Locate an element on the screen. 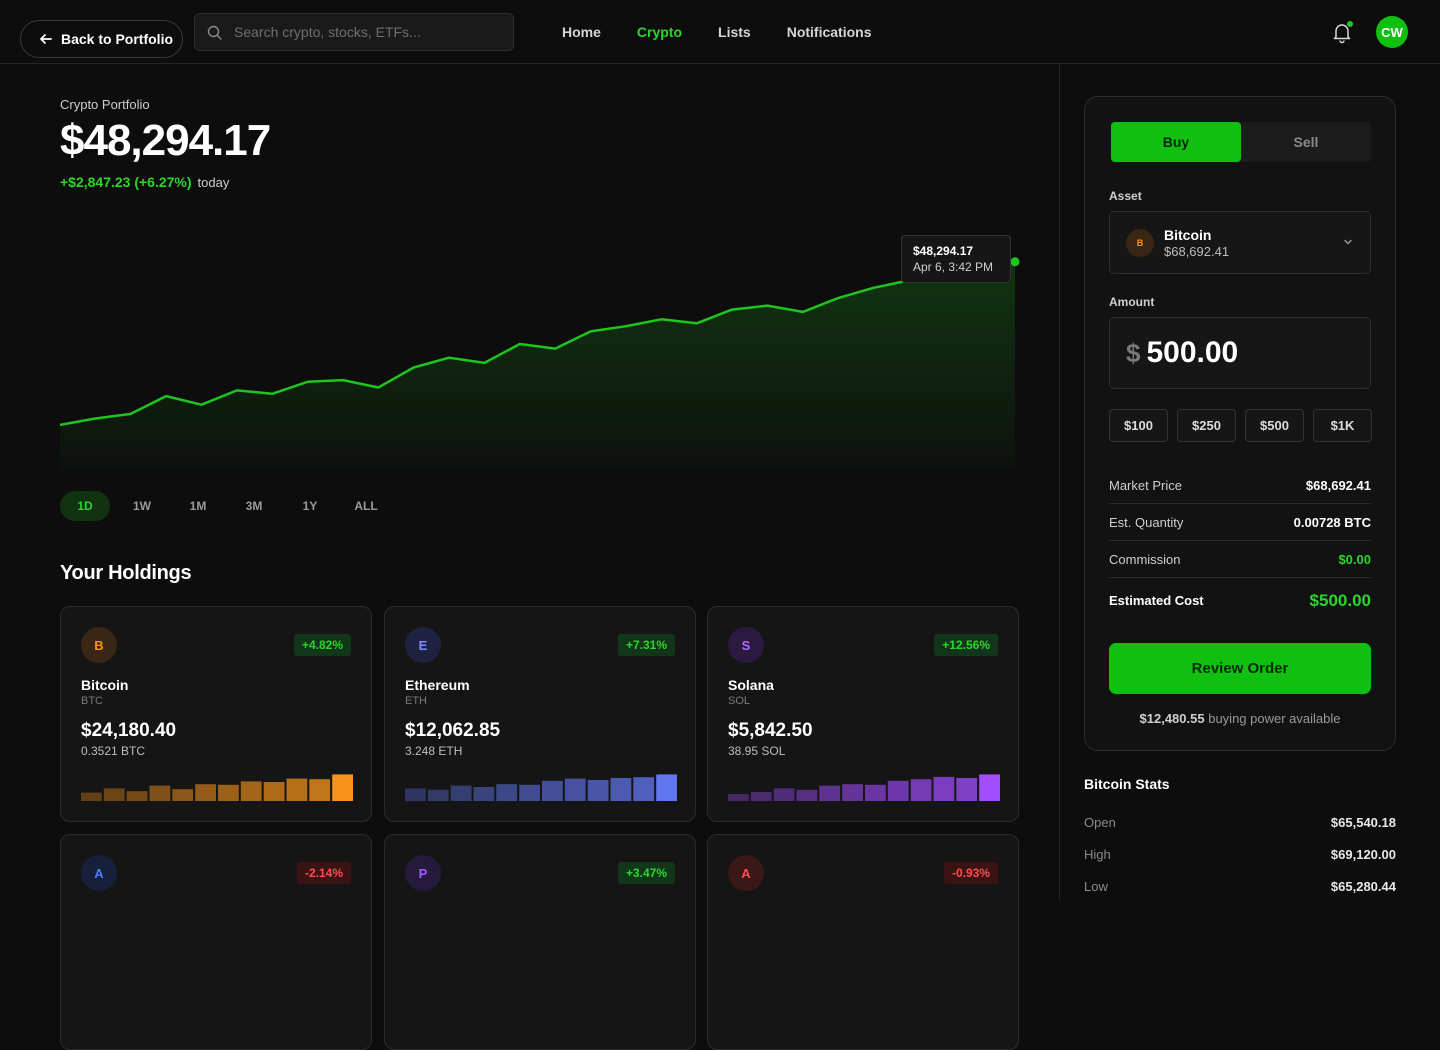 This screenshot has height=1050, width=1440. stats-title: Bitcoin Stats is located at coordinates (1127, 784).